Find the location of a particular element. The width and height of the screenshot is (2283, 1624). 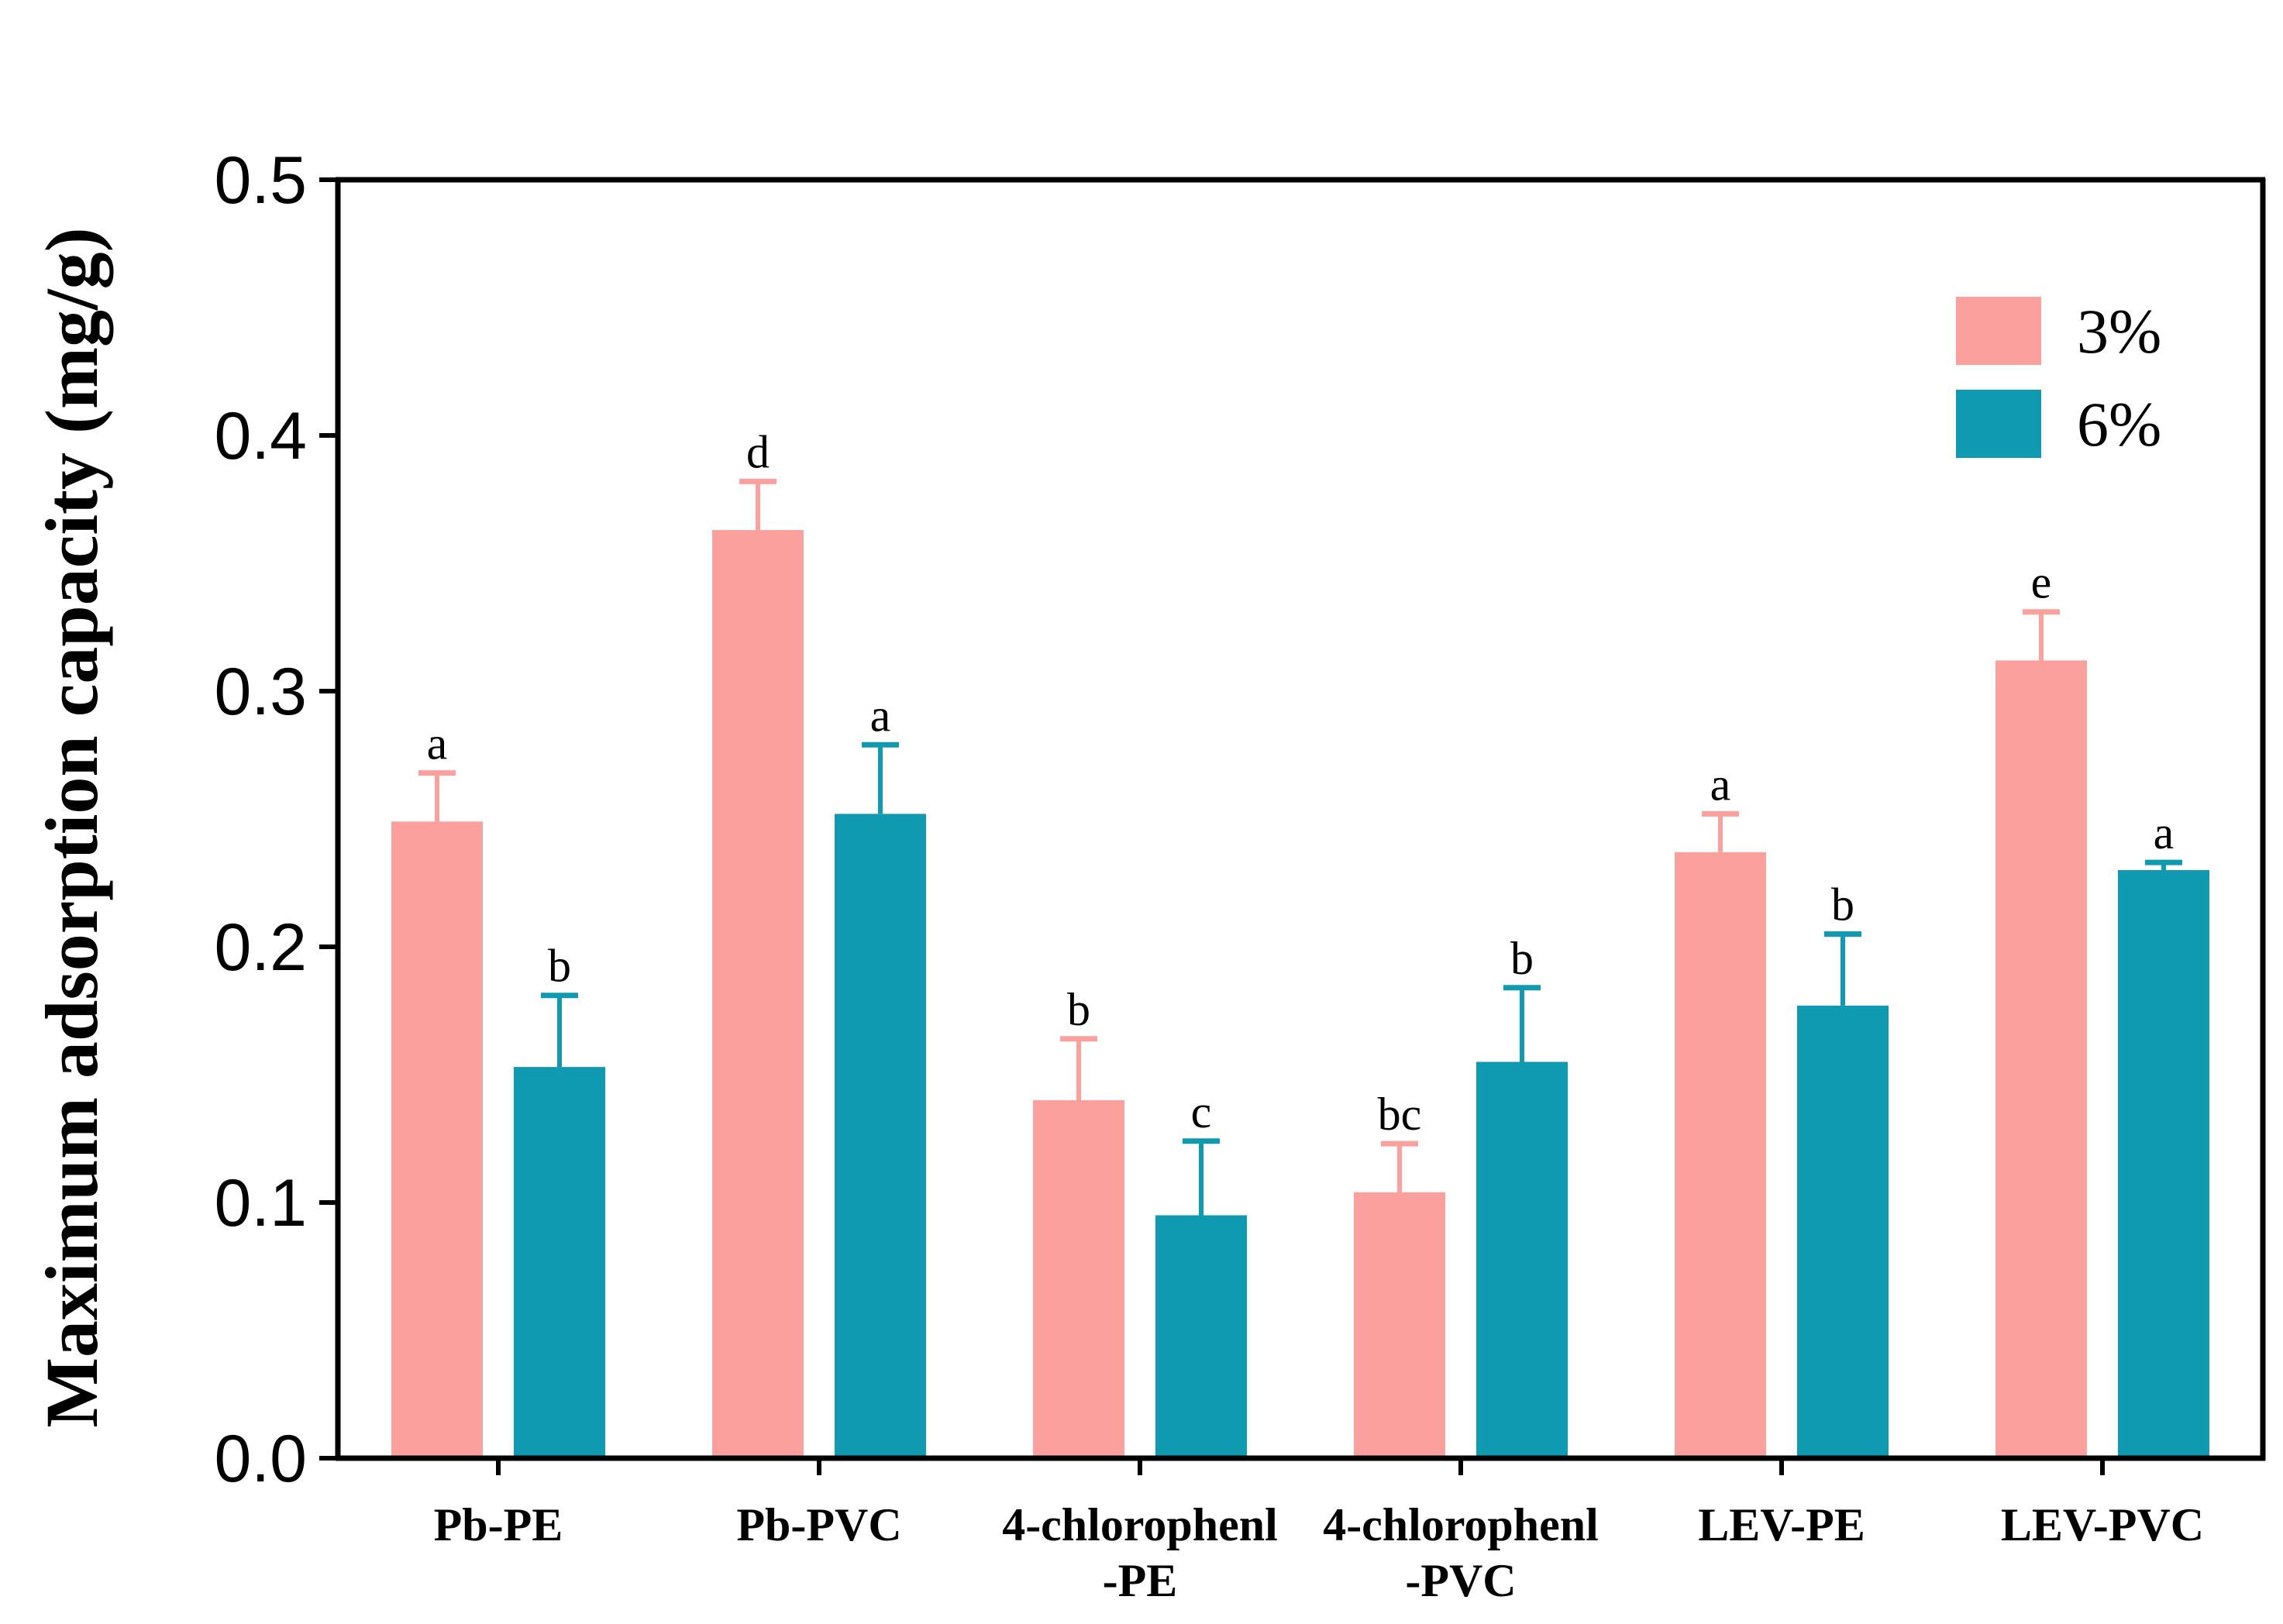

x-tick-label: LEV-PVC is located at coordinates (2102, 1524).